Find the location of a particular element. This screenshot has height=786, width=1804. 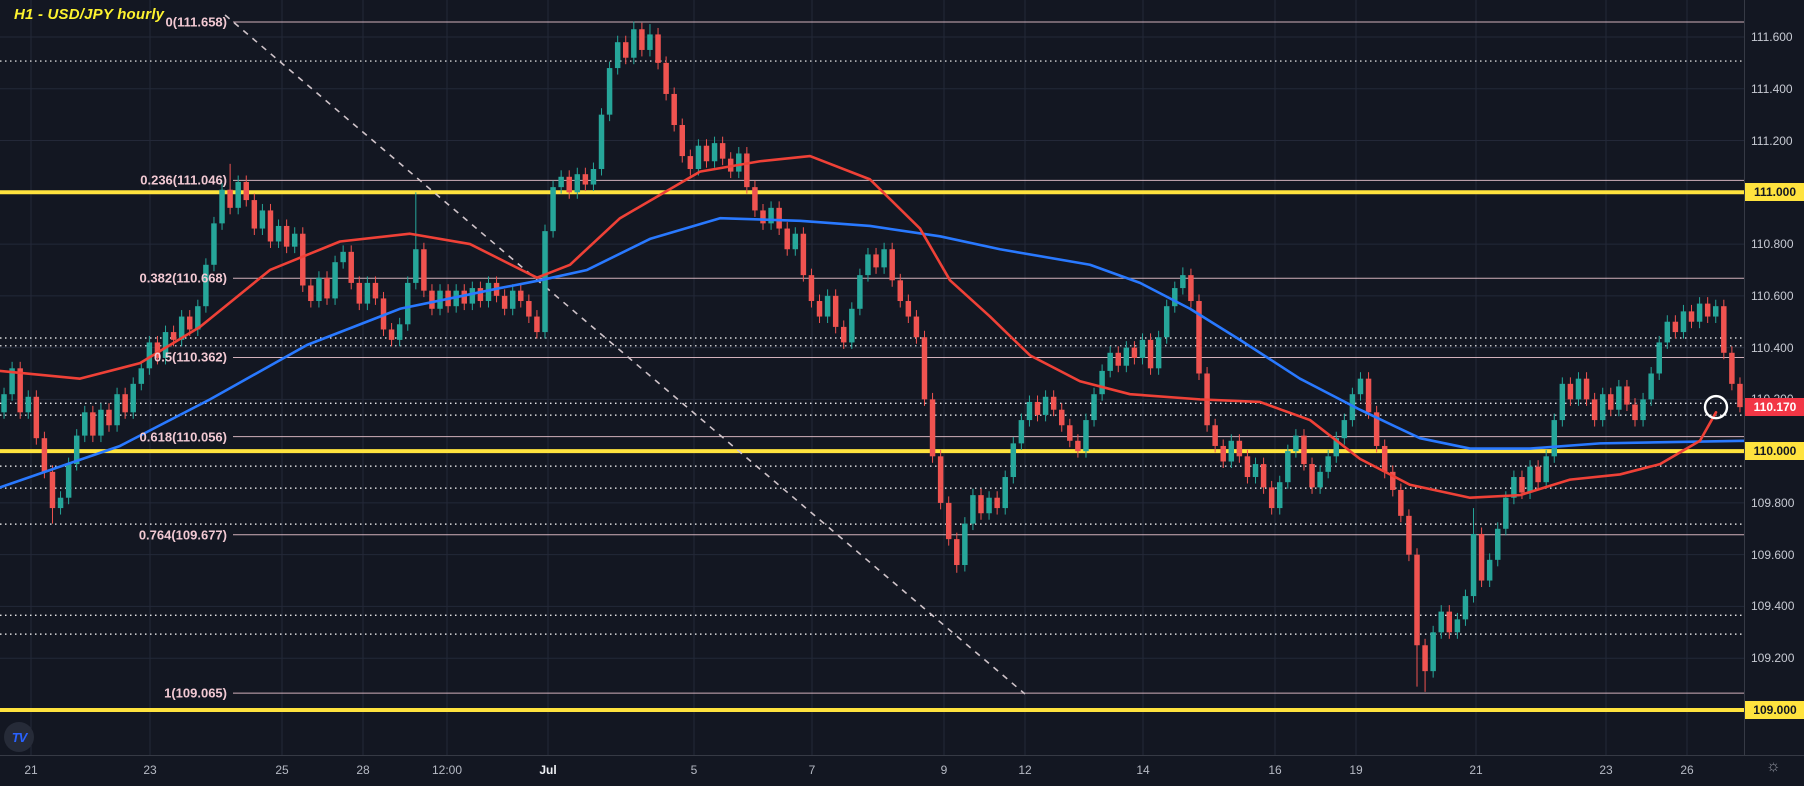

yellow-price-chip: 110.000 is located at coordinates (1774, 451).